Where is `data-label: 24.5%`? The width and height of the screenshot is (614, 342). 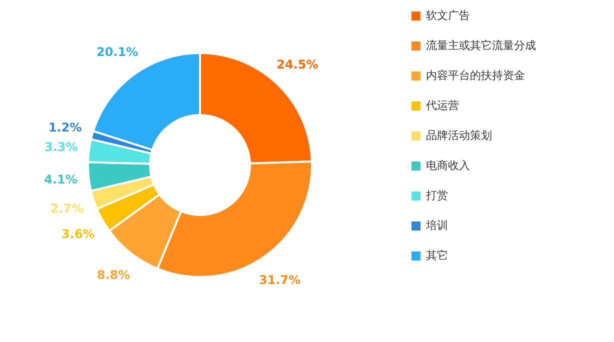 data-label: 24.5% is located at coordinates (297, 64).